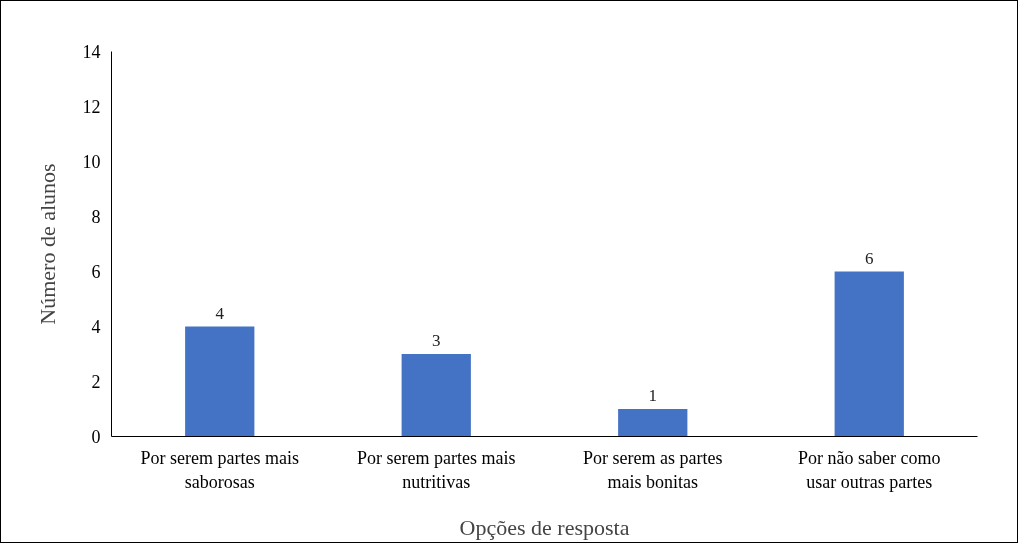  I want to click on y-tick-label: 0, so click(96, 437).